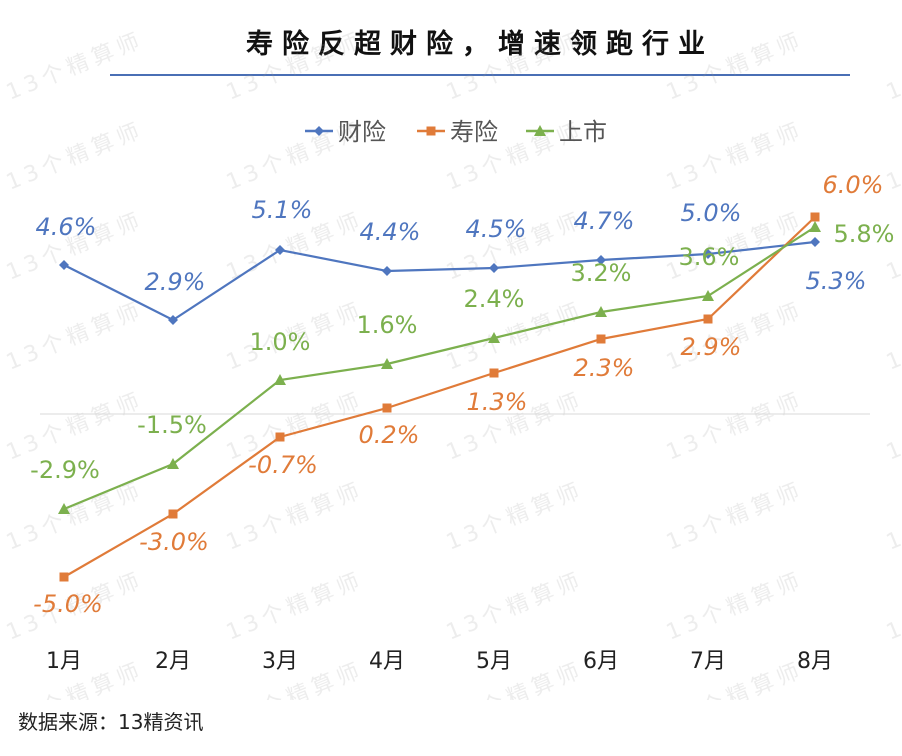 Image resolution: width=902 pixels, height=756 pixels. What do you see at coordinates (111, 722) in the screenshot?
I see `data-source-note: 数据来源：13精资讯` at bounding box center [111, 722].